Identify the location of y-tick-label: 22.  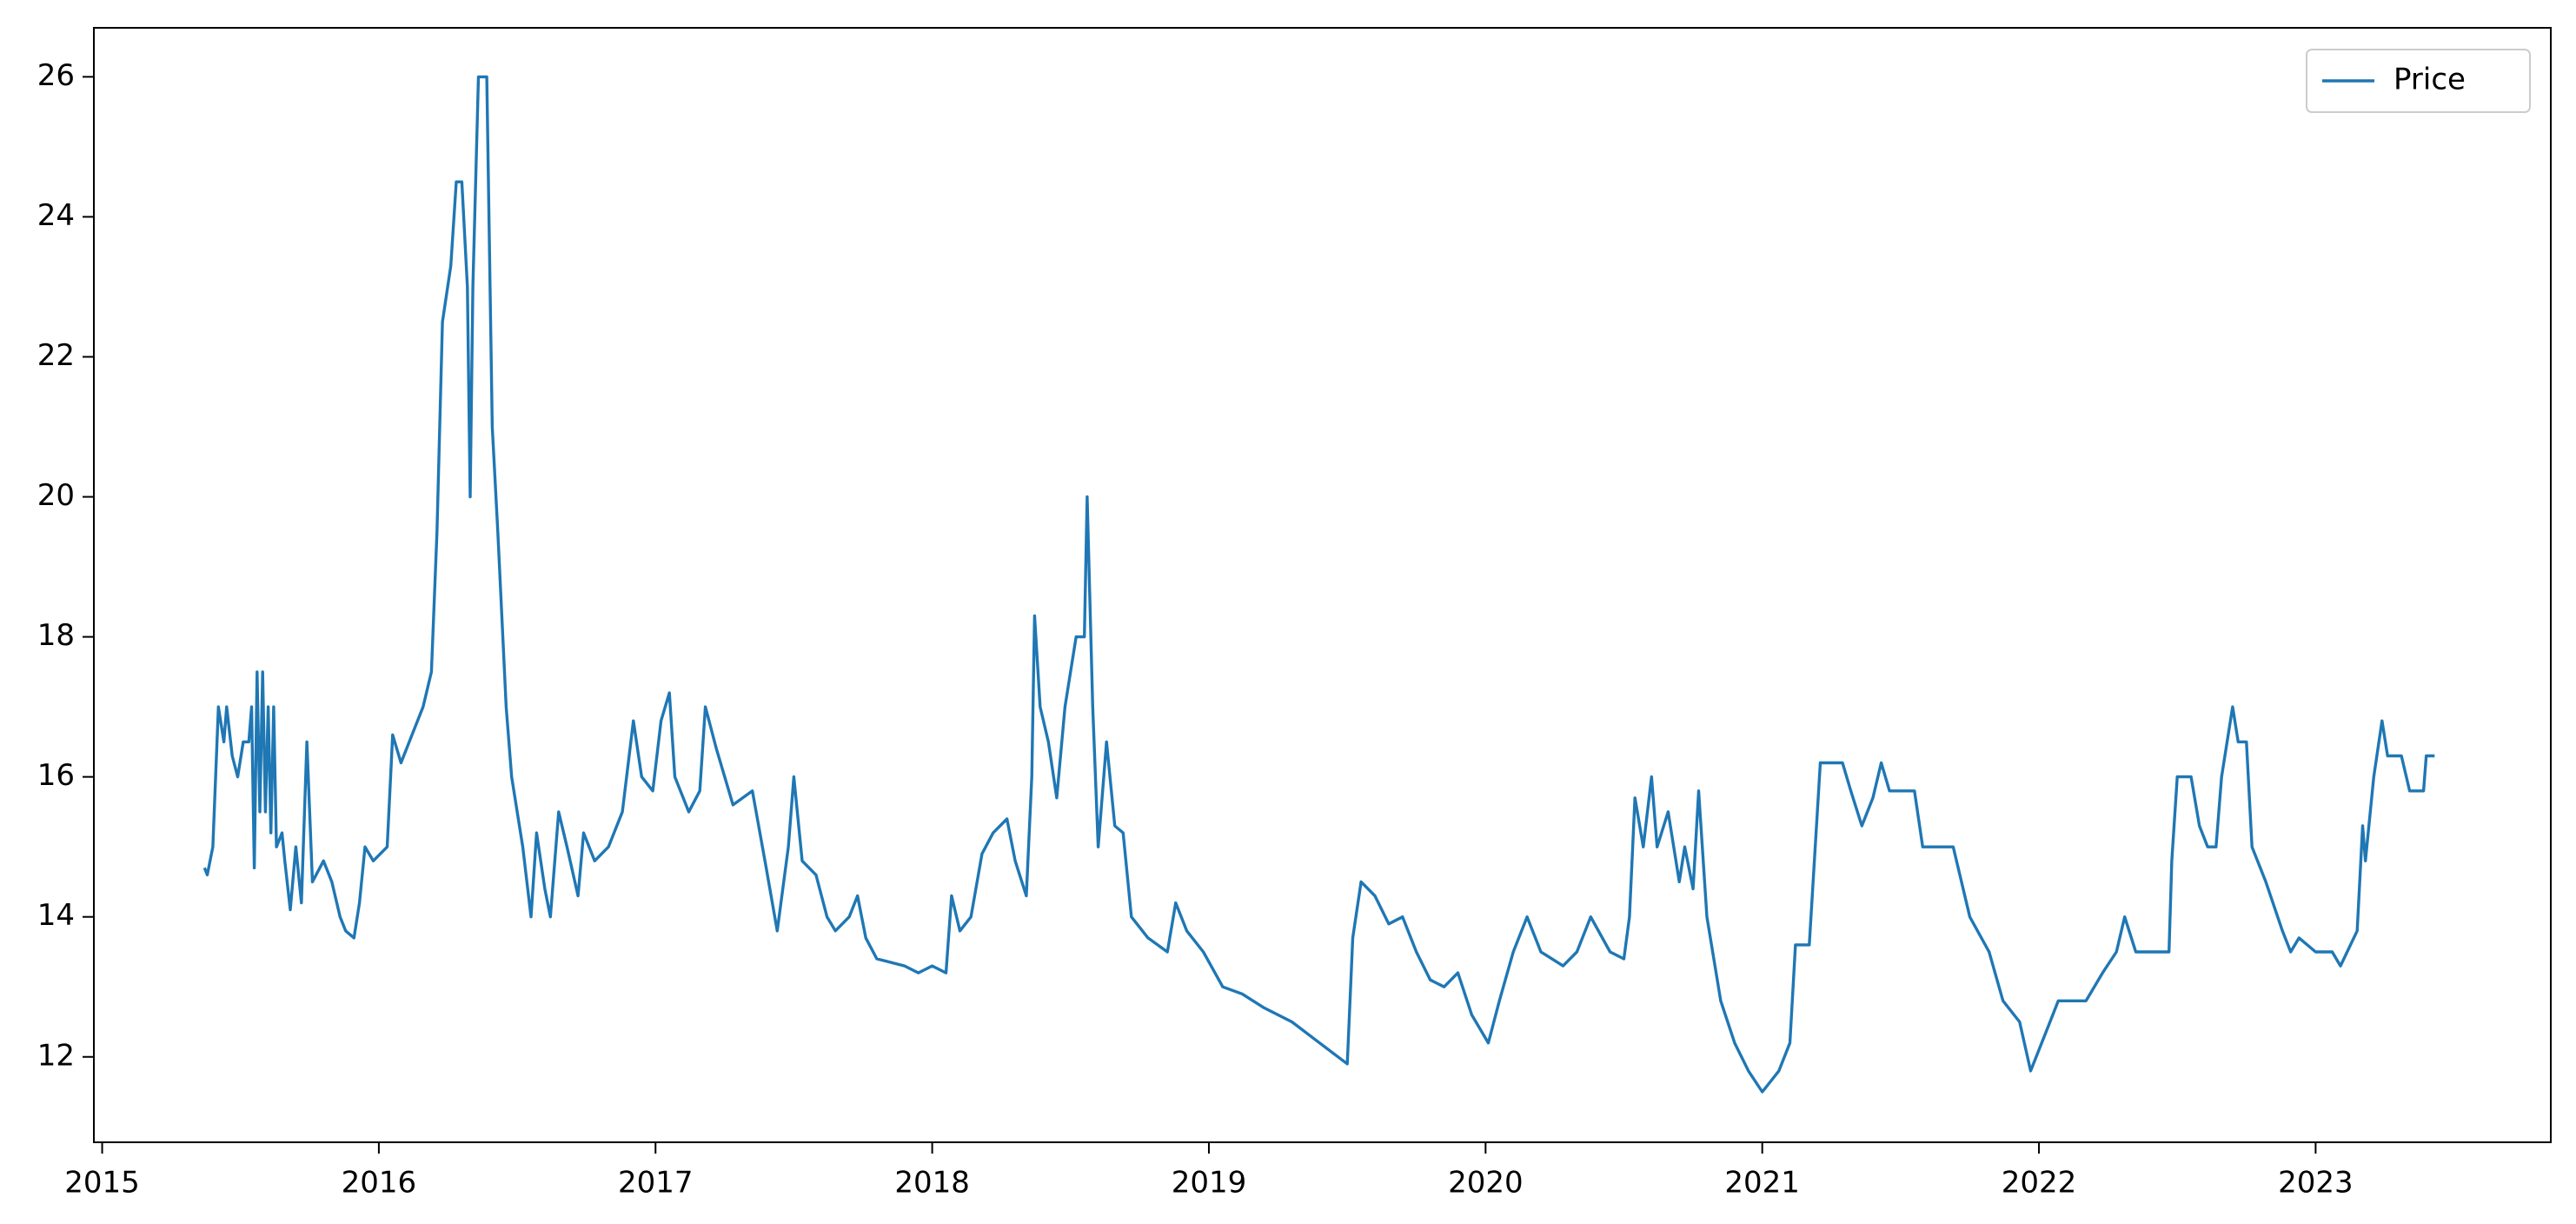
(56, 355).